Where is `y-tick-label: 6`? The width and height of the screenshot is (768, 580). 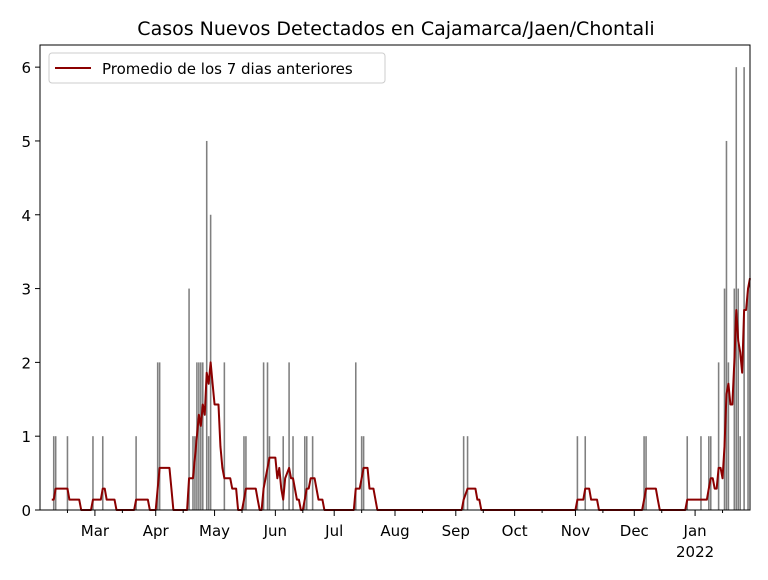
y-tick-label: 6 is located at coordinates (26, 68).